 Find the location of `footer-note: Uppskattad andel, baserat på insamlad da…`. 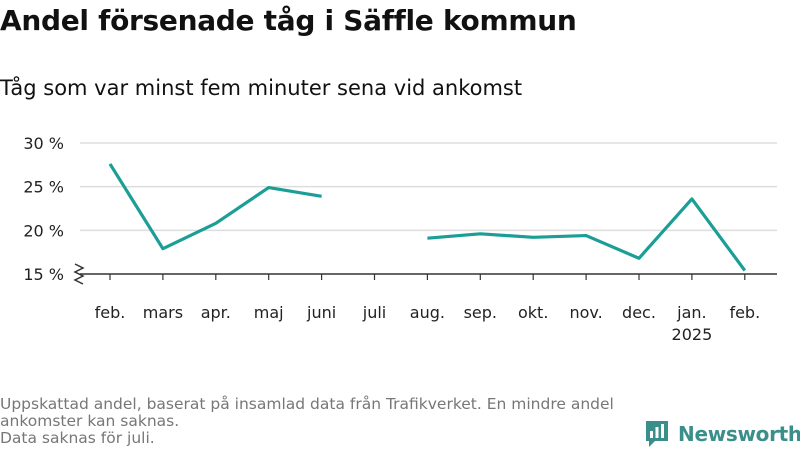

footer-note: Uppskattad andel, baserat på insamlad da… is located at coordinates (315, 421).